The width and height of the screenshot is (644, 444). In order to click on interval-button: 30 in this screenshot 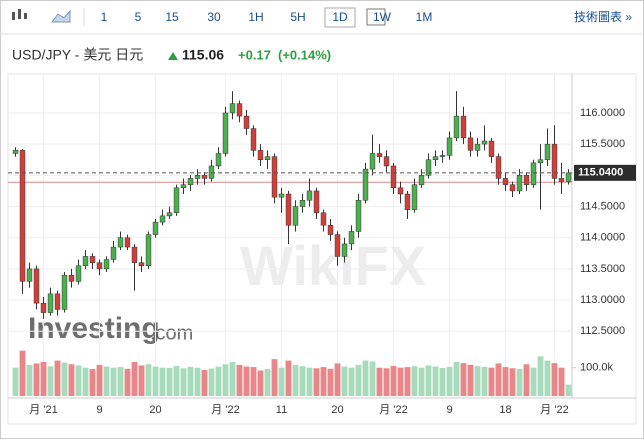, I will do `click(214, 17)`.